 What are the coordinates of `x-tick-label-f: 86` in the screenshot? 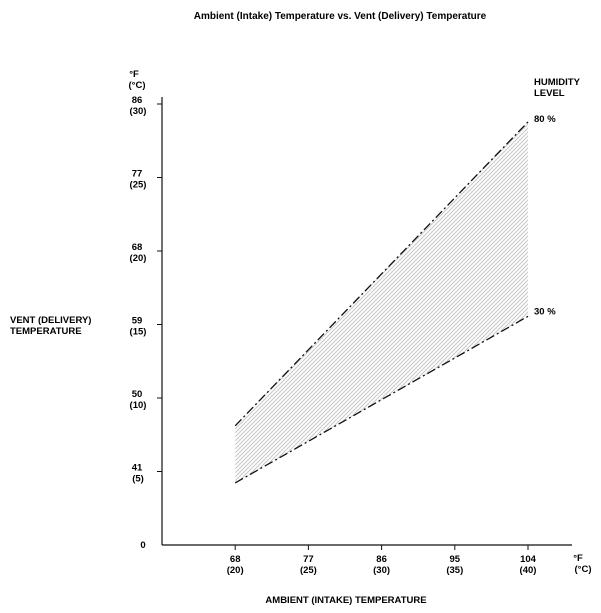 It's located at (381, 559).